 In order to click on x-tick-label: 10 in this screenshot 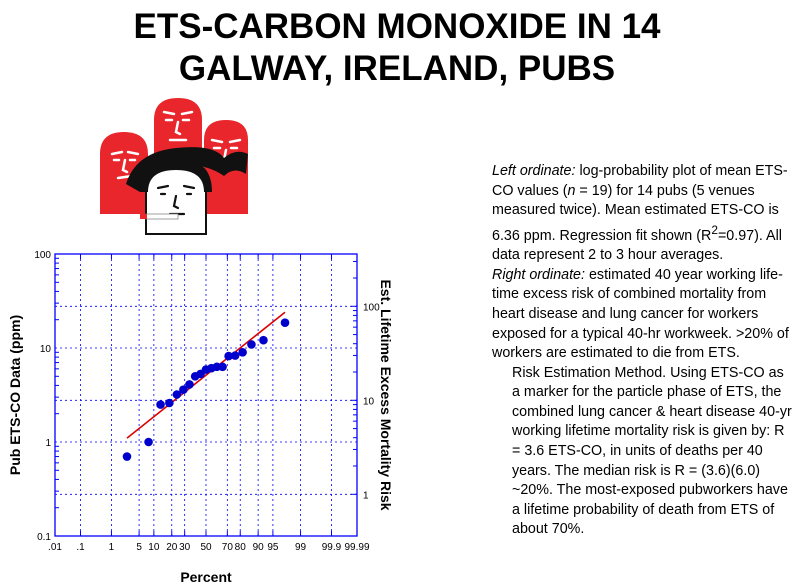, I will do `click(154, 547)`.